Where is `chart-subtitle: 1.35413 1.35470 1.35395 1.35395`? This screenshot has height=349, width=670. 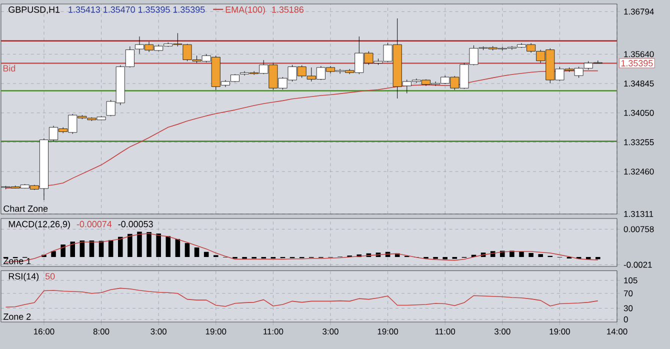 chart-subtitle: 1.35413 1.35470 1.35395 1.35395 is located at coordinates (136, 9).